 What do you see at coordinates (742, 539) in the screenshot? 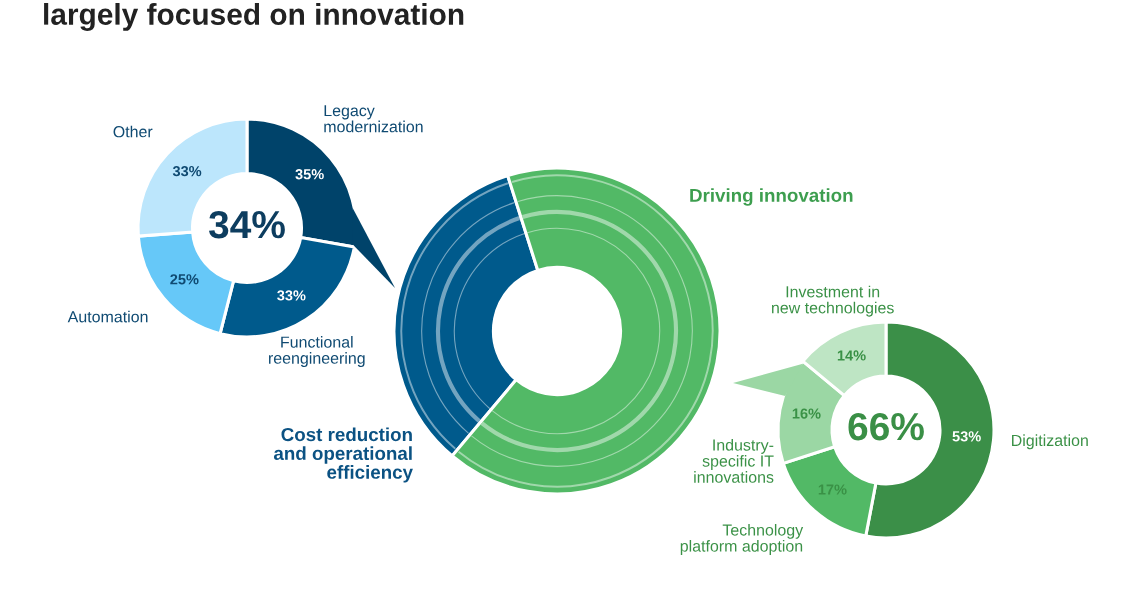
I see `slice-label: Technology platform adoption` at bounding box center [742, 539].